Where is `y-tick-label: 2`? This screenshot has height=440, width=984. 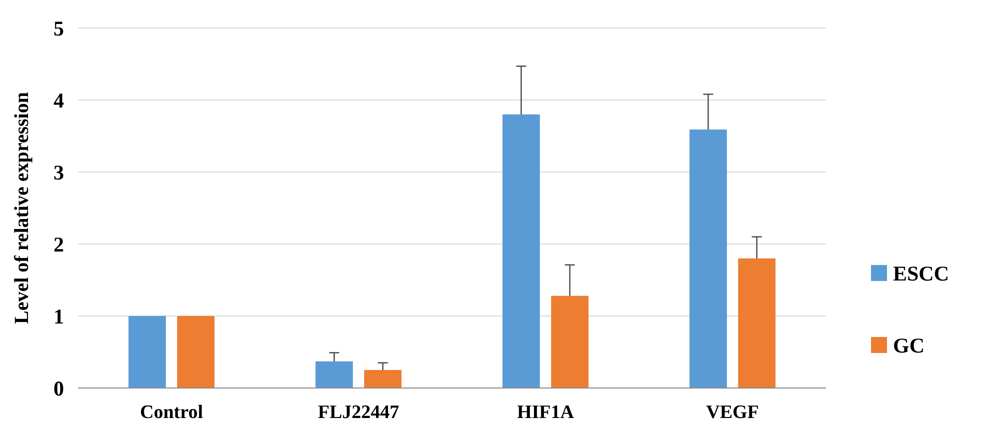 y-tick-label: 2 is located at coordinates (59, 244).